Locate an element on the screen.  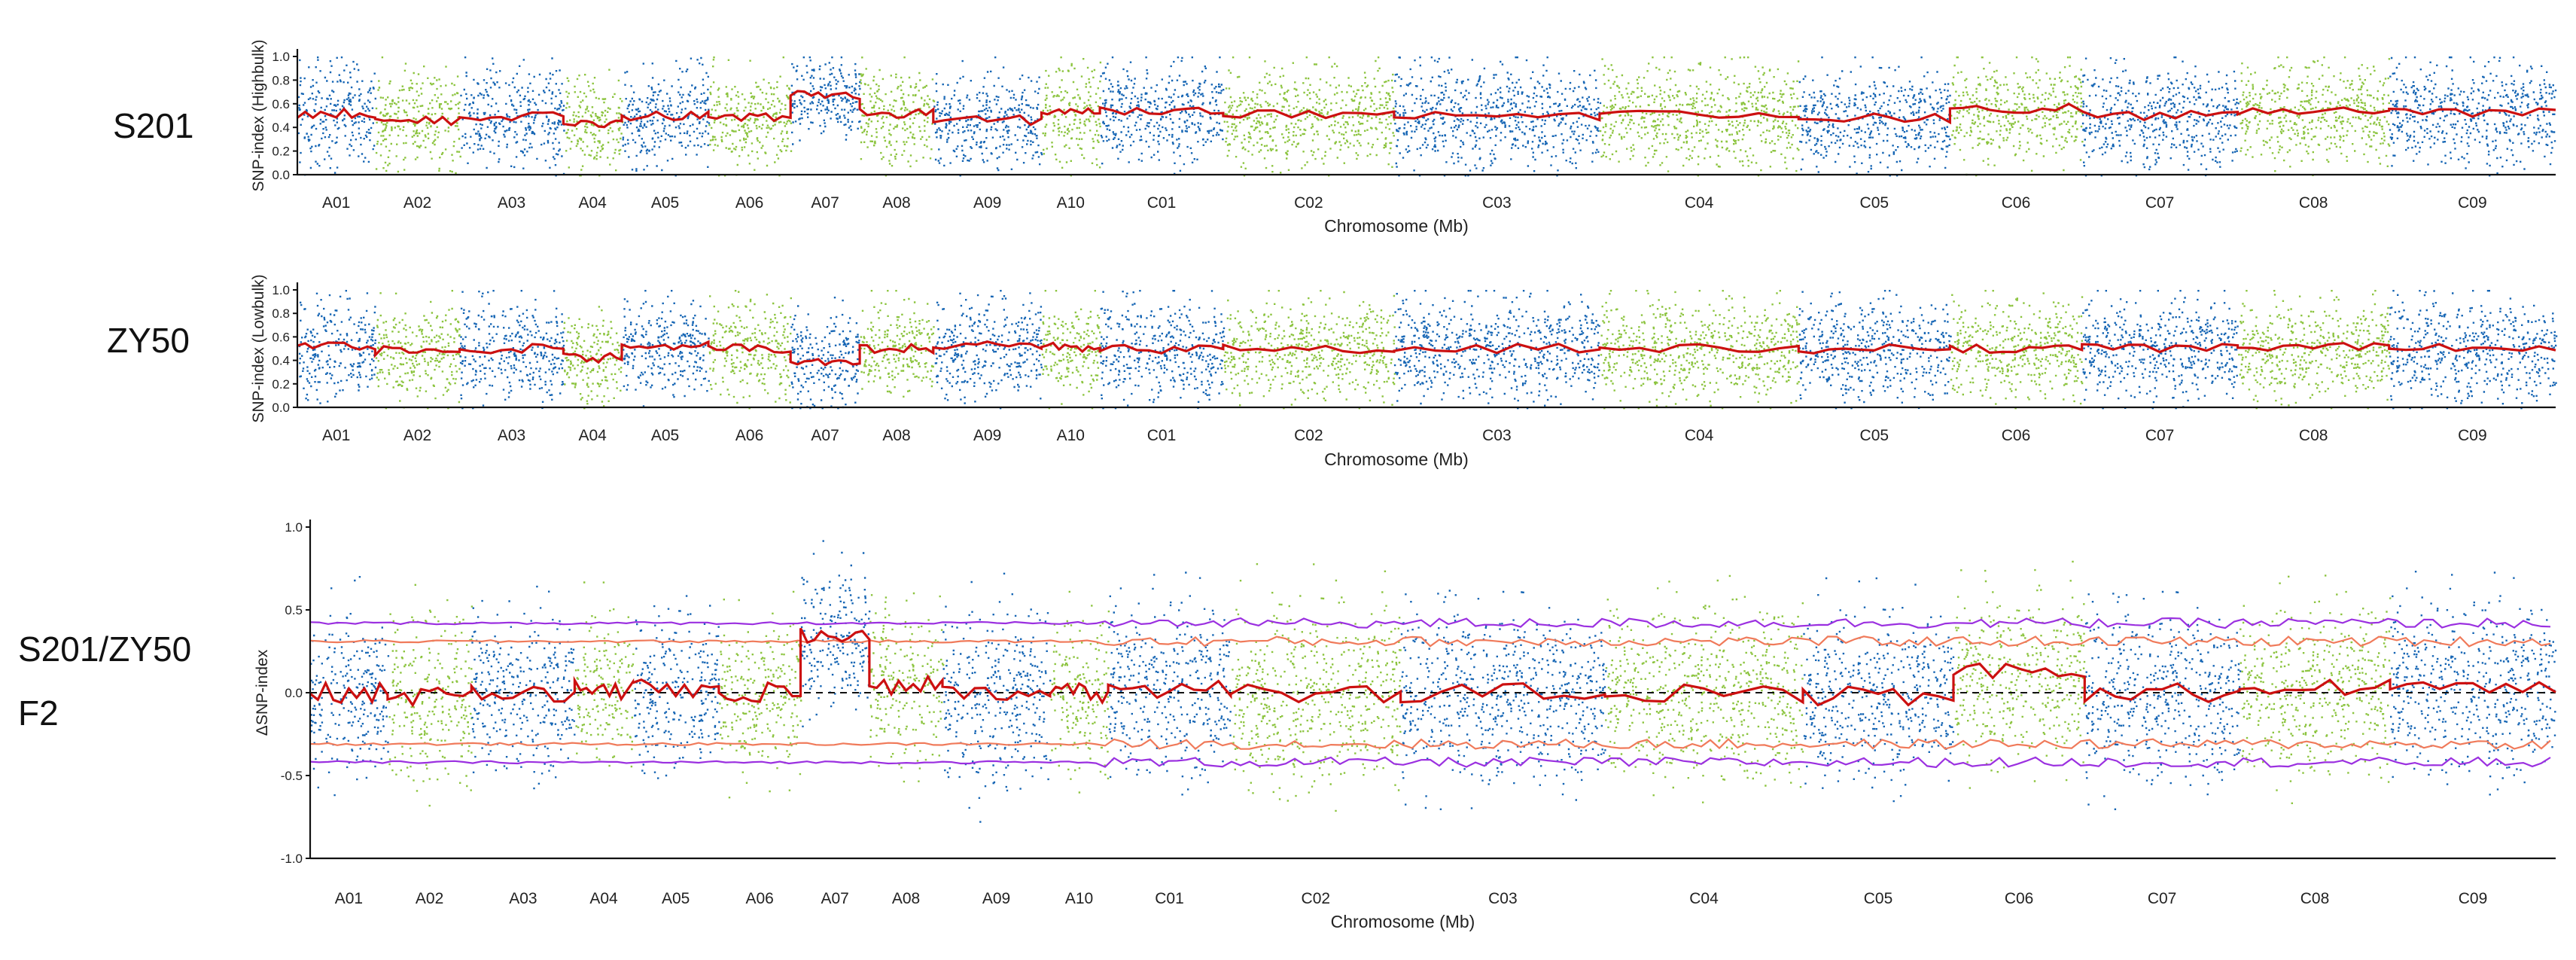
chromosome-points-a06 is located at coordinates (750, 116).